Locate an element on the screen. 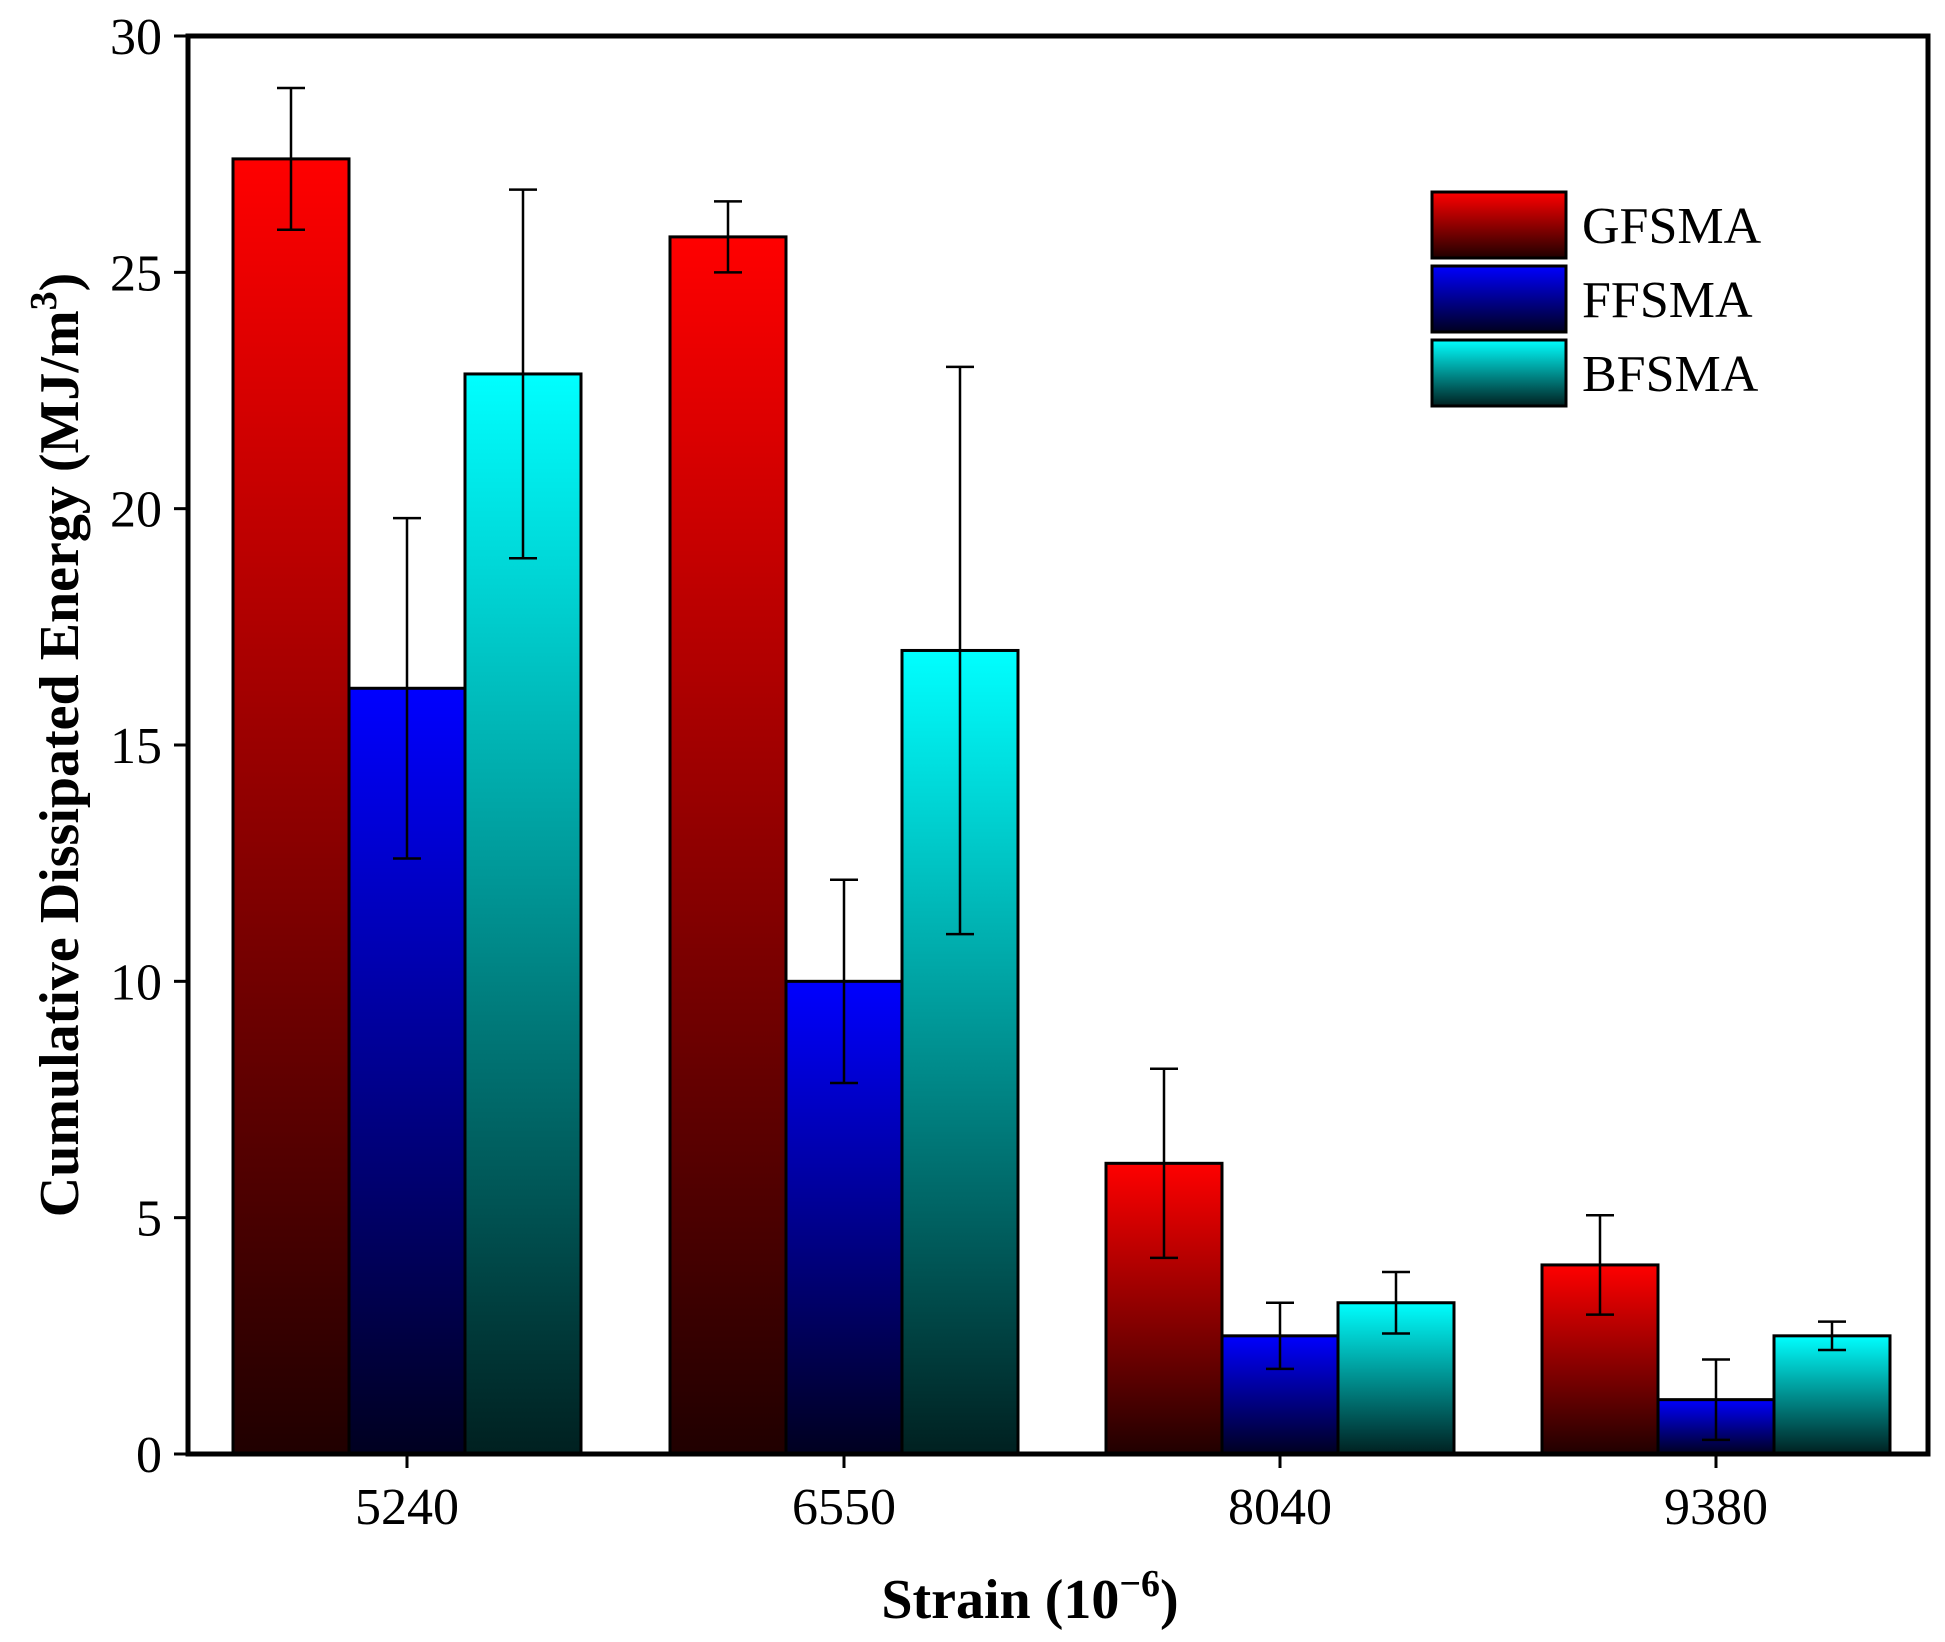 This screenshot has width=1945, height=1642. x-axis-title-superscript: −6 is located at coordinates (1139, 1584).